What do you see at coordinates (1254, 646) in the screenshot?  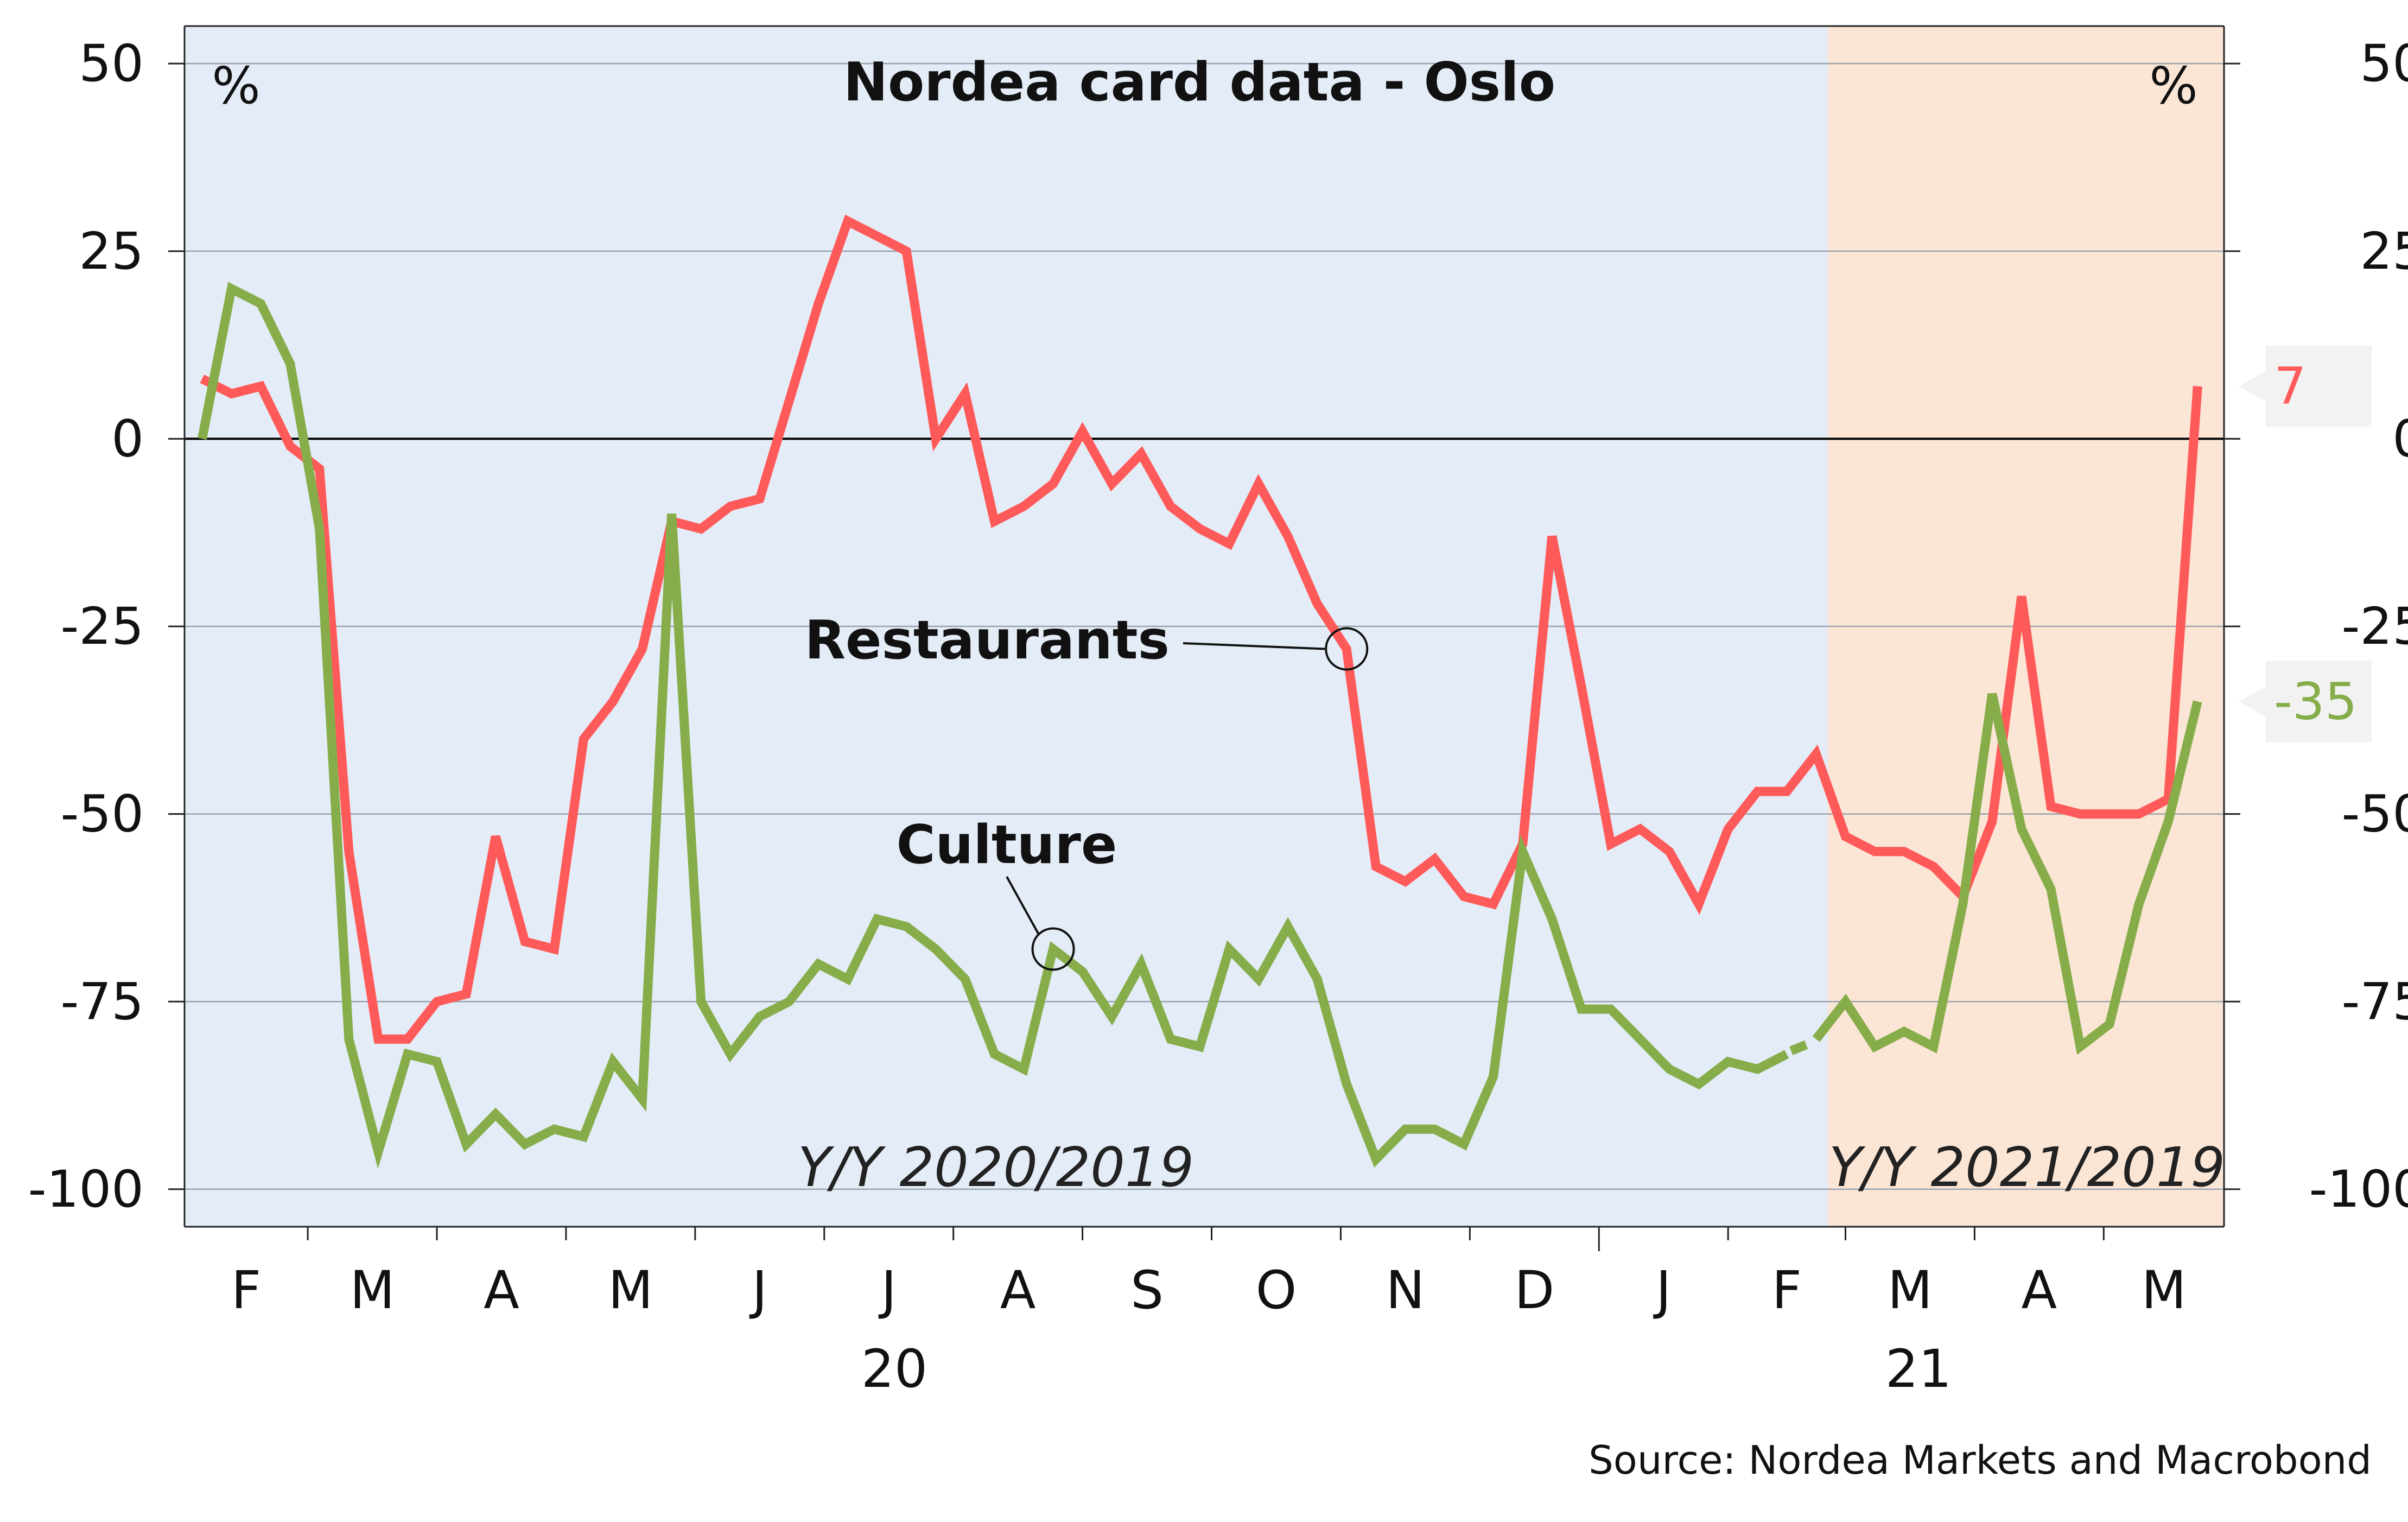 I see `annotation-leader-restaurants` at bounding box center [1254, 646].